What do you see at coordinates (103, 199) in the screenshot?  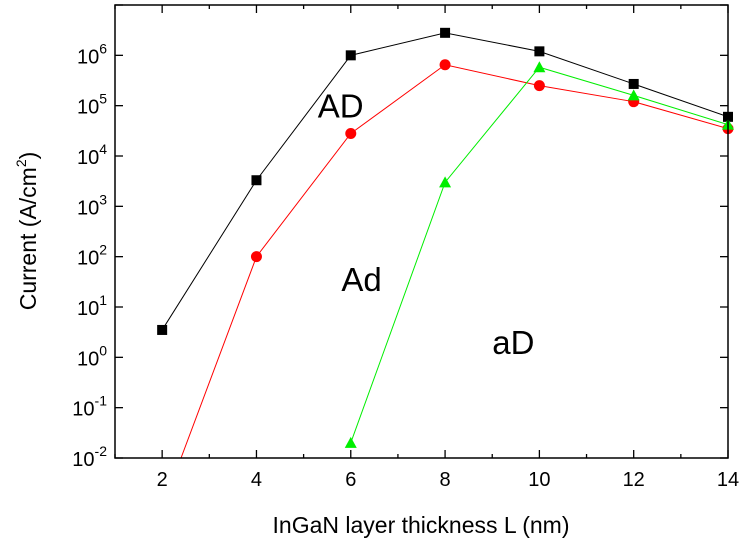 I see `y-tick-exp: 3` at bounding box center [103, 199].